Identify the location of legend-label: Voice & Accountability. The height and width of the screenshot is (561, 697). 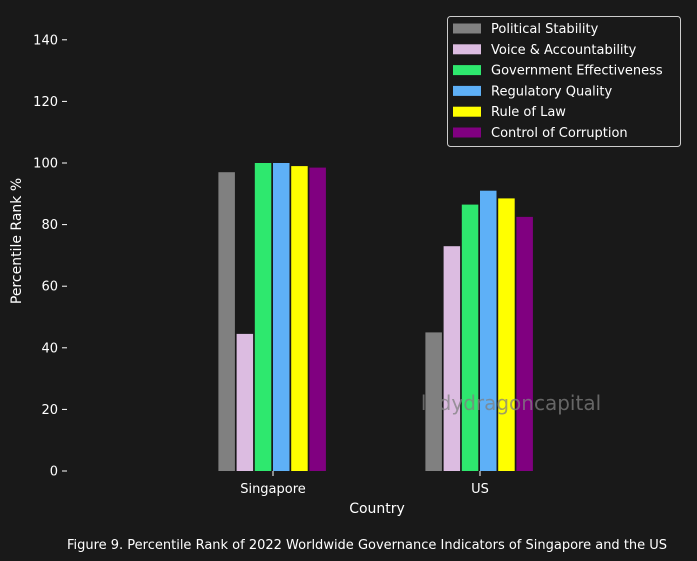
(564, 50).